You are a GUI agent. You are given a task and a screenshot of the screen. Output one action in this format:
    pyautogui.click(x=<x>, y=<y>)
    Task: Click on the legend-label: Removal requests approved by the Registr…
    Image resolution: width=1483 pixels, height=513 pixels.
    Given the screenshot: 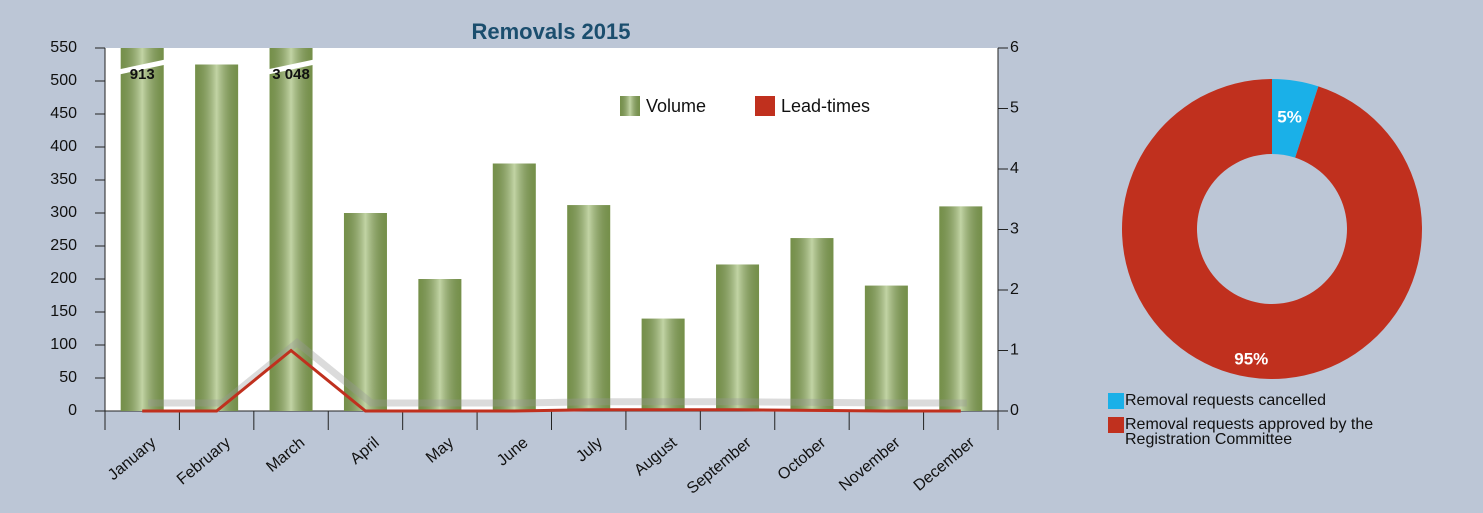 What is the action you would take?
    pyautogui.click(x=1249, y=432)
    